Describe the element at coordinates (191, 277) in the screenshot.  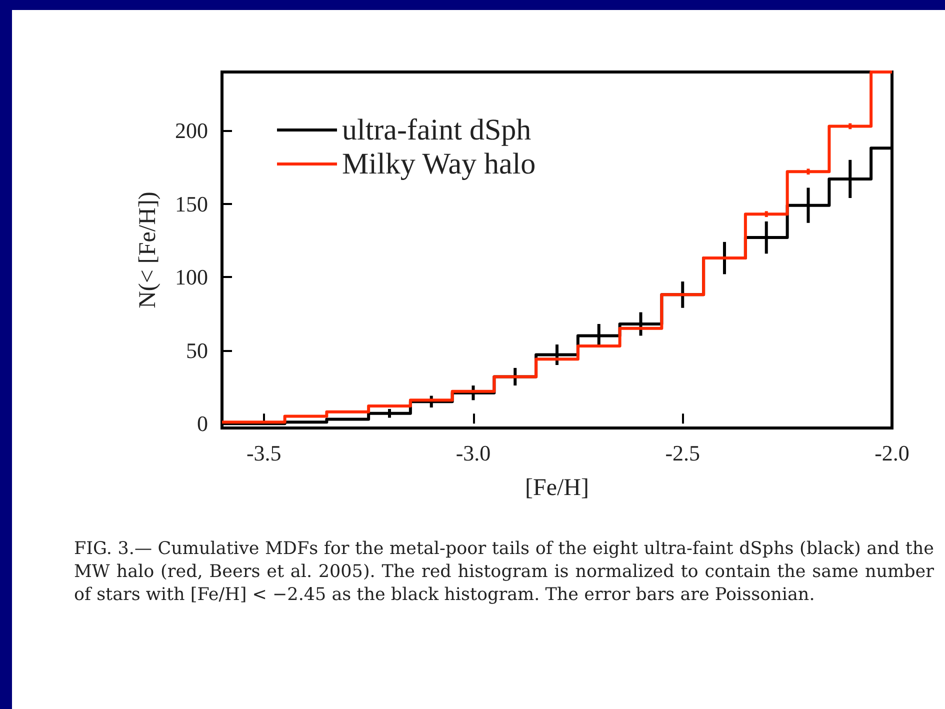
I see `y-tick-label: 100` at that location.